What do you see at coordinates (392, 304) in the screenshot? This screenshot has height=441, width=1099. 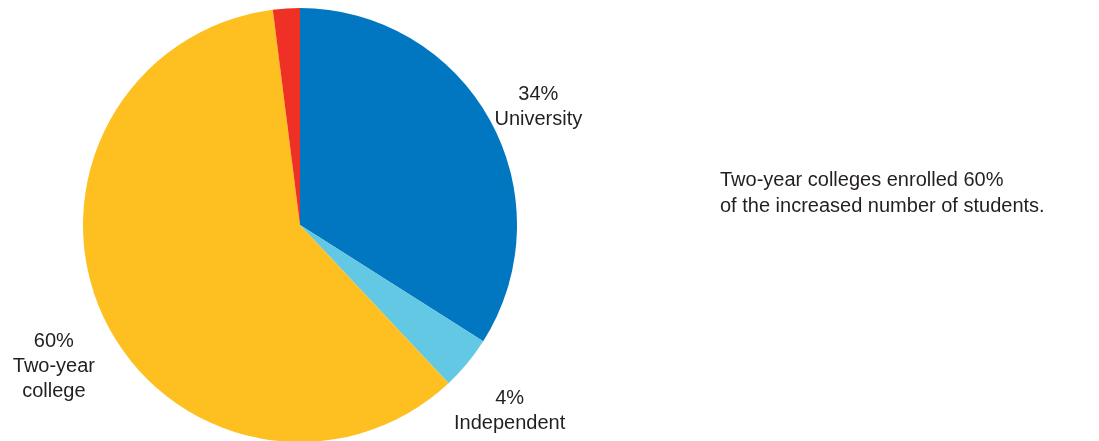 I see `pie-slice` at bounding box center [392, 304].